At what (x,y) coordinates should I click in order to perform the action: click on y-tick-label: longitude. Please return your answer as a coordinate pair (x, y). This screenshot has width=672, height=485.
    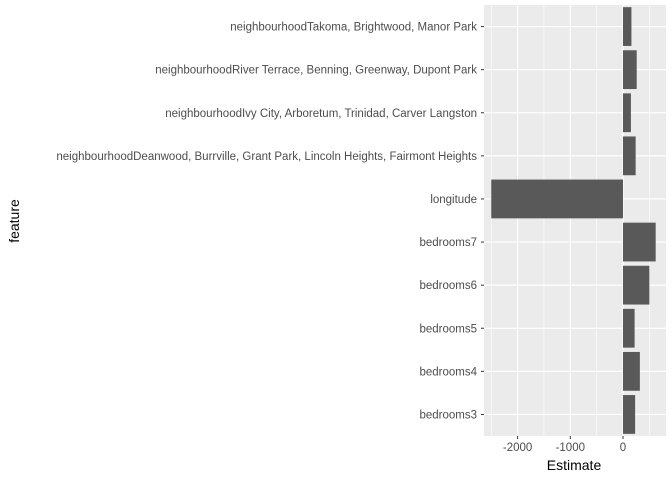
    Looking at the image, I should click on (453, 200).